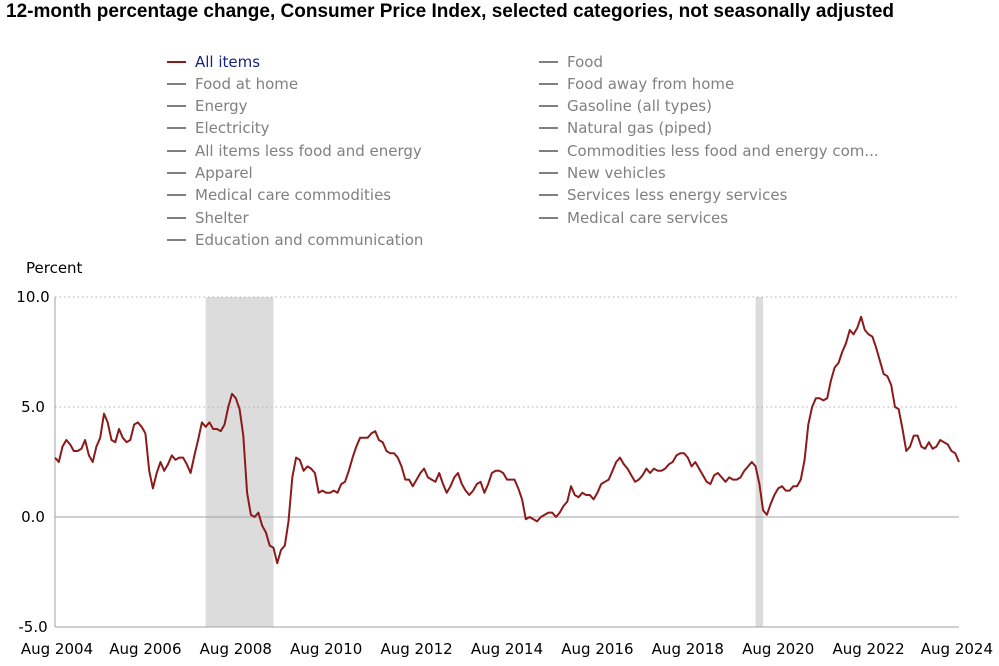 The width and height of the screenshot is (999, 666). I want to click on legend-item-medical-care-commodities: Medical care commodities, so click(279, 195).